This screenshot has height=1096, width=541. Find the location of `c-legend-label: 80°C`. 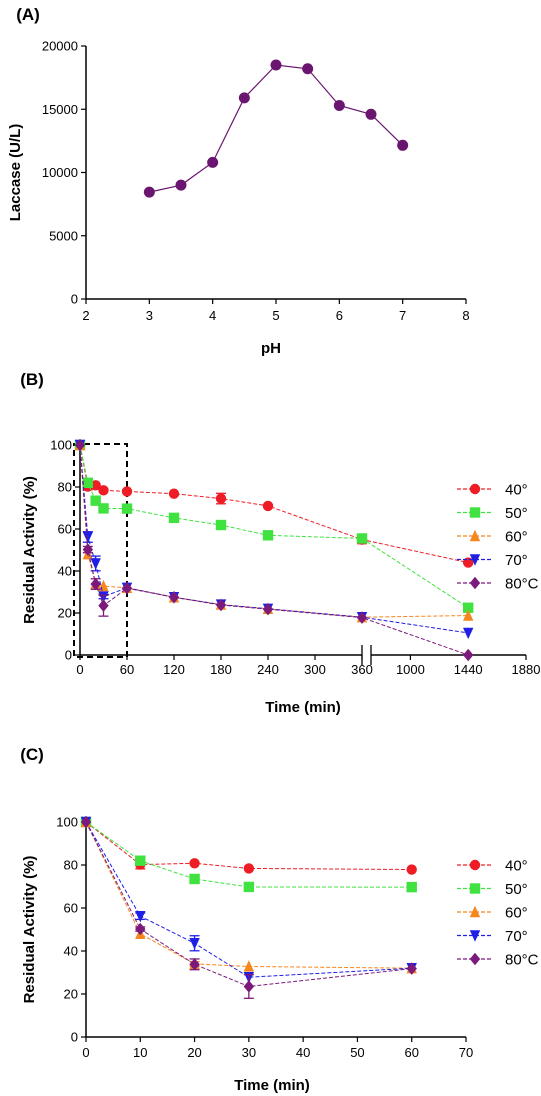

c-legend-label: 80°C is located at coordinates (522, 960).